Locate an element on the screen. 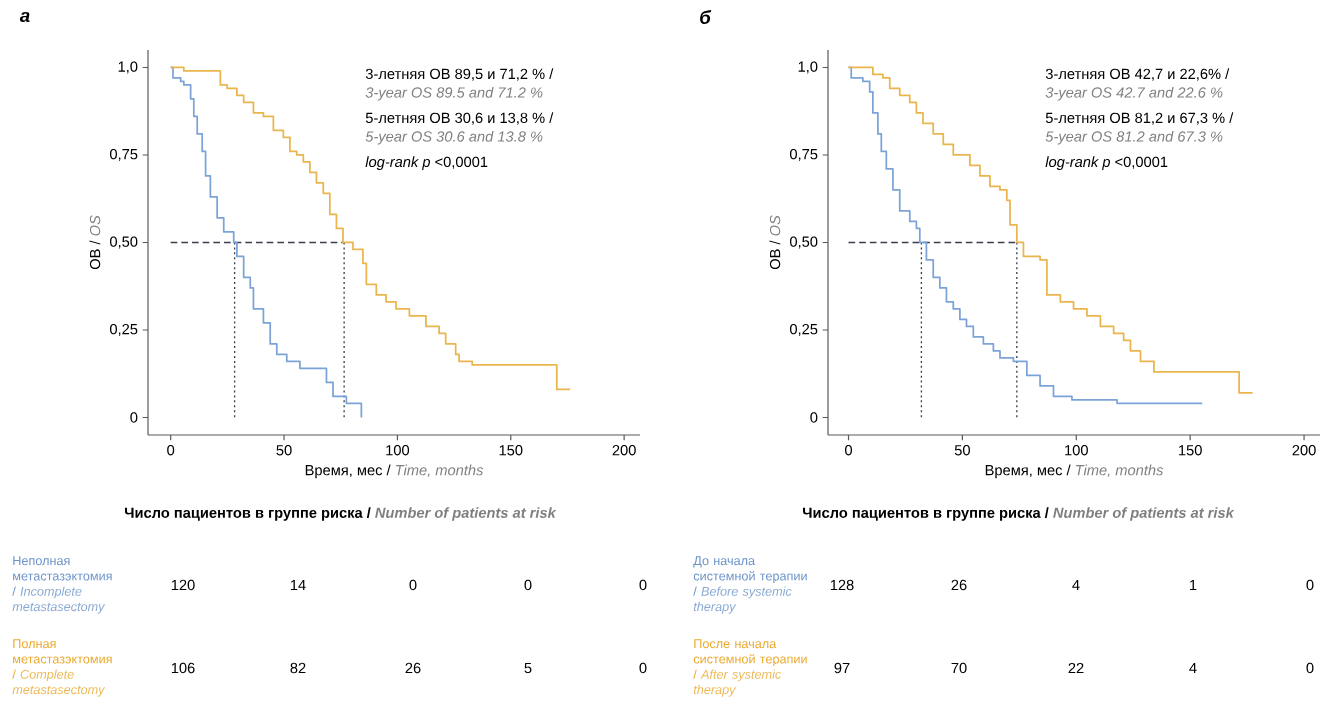 This screenshot has width=1327, height=720. chart-title: б is located at coordinates (706, 17).